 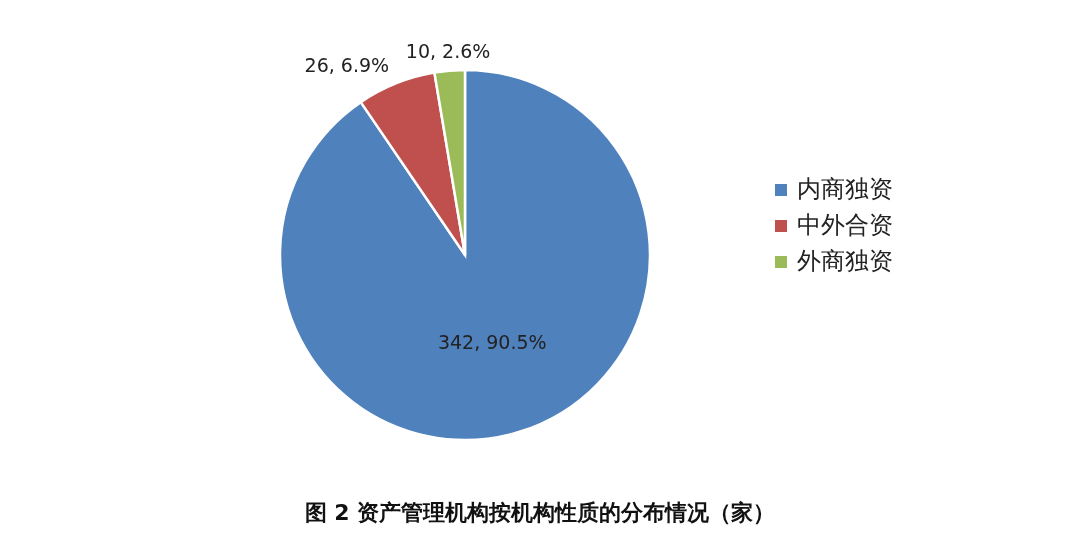 I want to click on text: 图 2 资产管理机构按机构性质的分布情况（家）, so click(x=540, y=512).